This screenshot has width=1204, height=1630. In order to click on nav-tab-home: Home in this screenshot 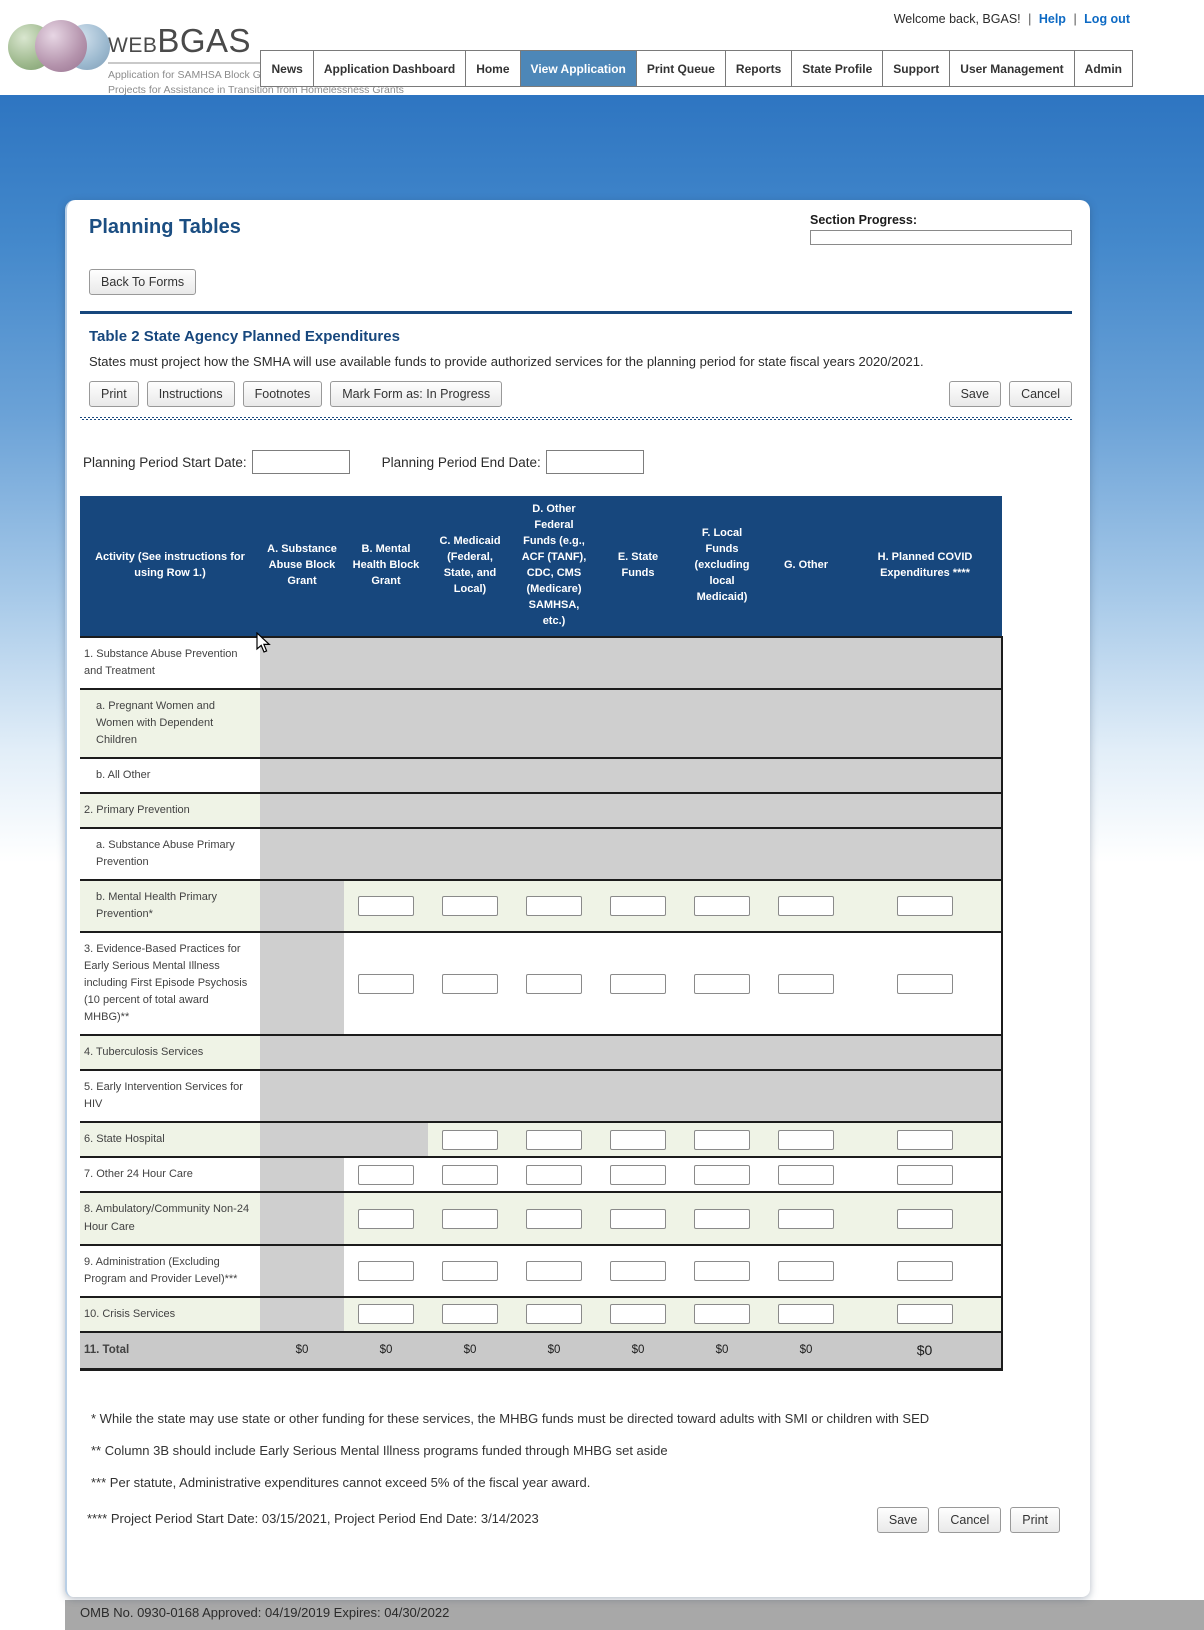, I will do `click(493, 68)`.